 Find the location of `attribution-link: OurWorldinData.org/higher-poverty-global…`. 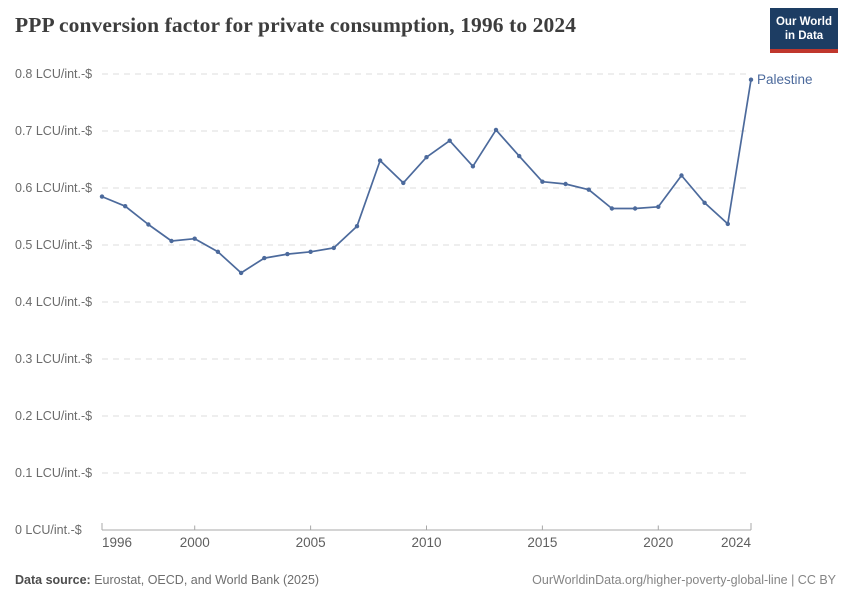

attribution-link: OurWorldinData.org/higher-poverty-global… is located at coordinates (684, 580).